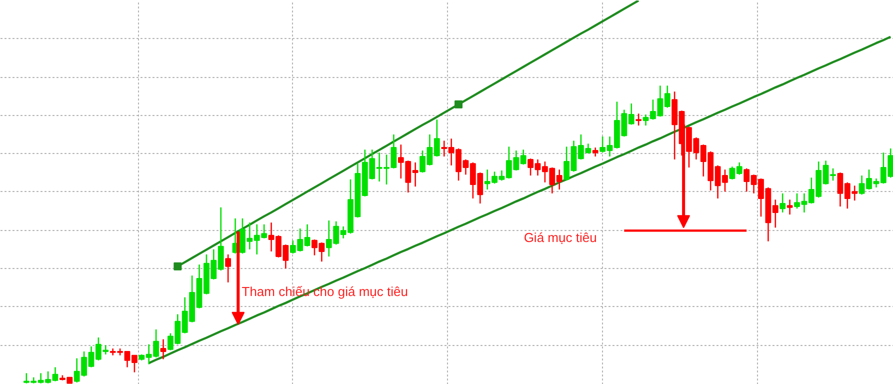 Image resolution: width=893 pixels, height=384 pixels. What do you see at coordinates (560, 237) in the screenshot?
I see `annotation: Giá mục tiêu` at bounding box center [560, 237].